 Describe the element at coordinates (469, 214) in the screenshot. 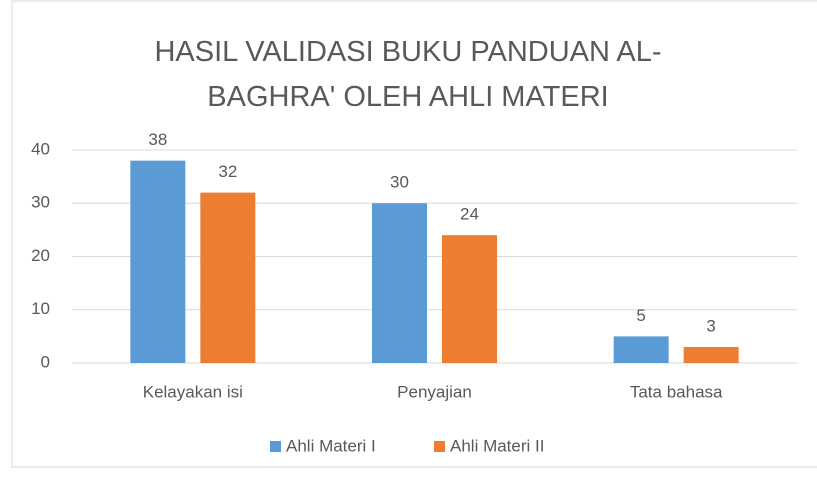

I see `data-label: 24` at that location.